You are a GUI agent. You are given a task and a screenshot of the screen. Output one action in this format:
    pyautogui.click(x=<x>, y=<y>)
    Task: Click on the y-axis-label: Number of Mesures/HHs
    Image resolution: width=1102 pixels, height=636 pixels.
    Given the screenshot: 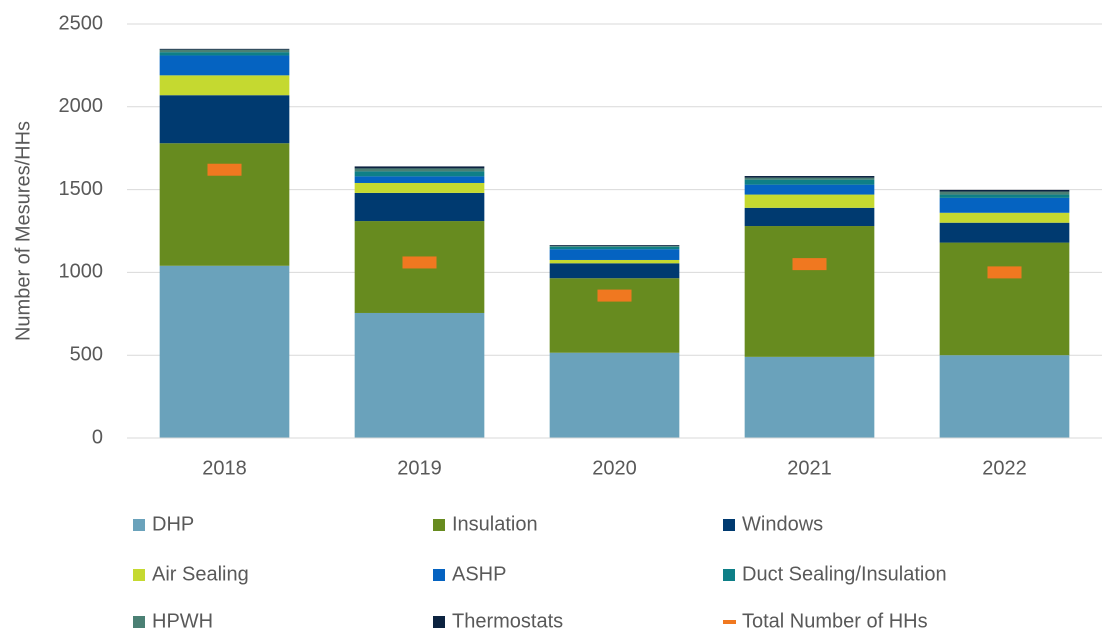 What is the action you would take?
    pyautogui.click(x=23, y=231)
    